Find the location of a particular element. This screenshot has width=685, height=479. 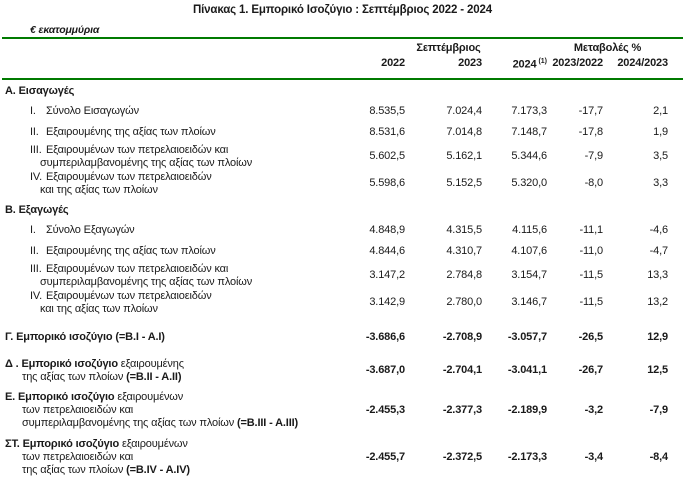

value-cell: -26,7 is located at coordinates (590, 370).